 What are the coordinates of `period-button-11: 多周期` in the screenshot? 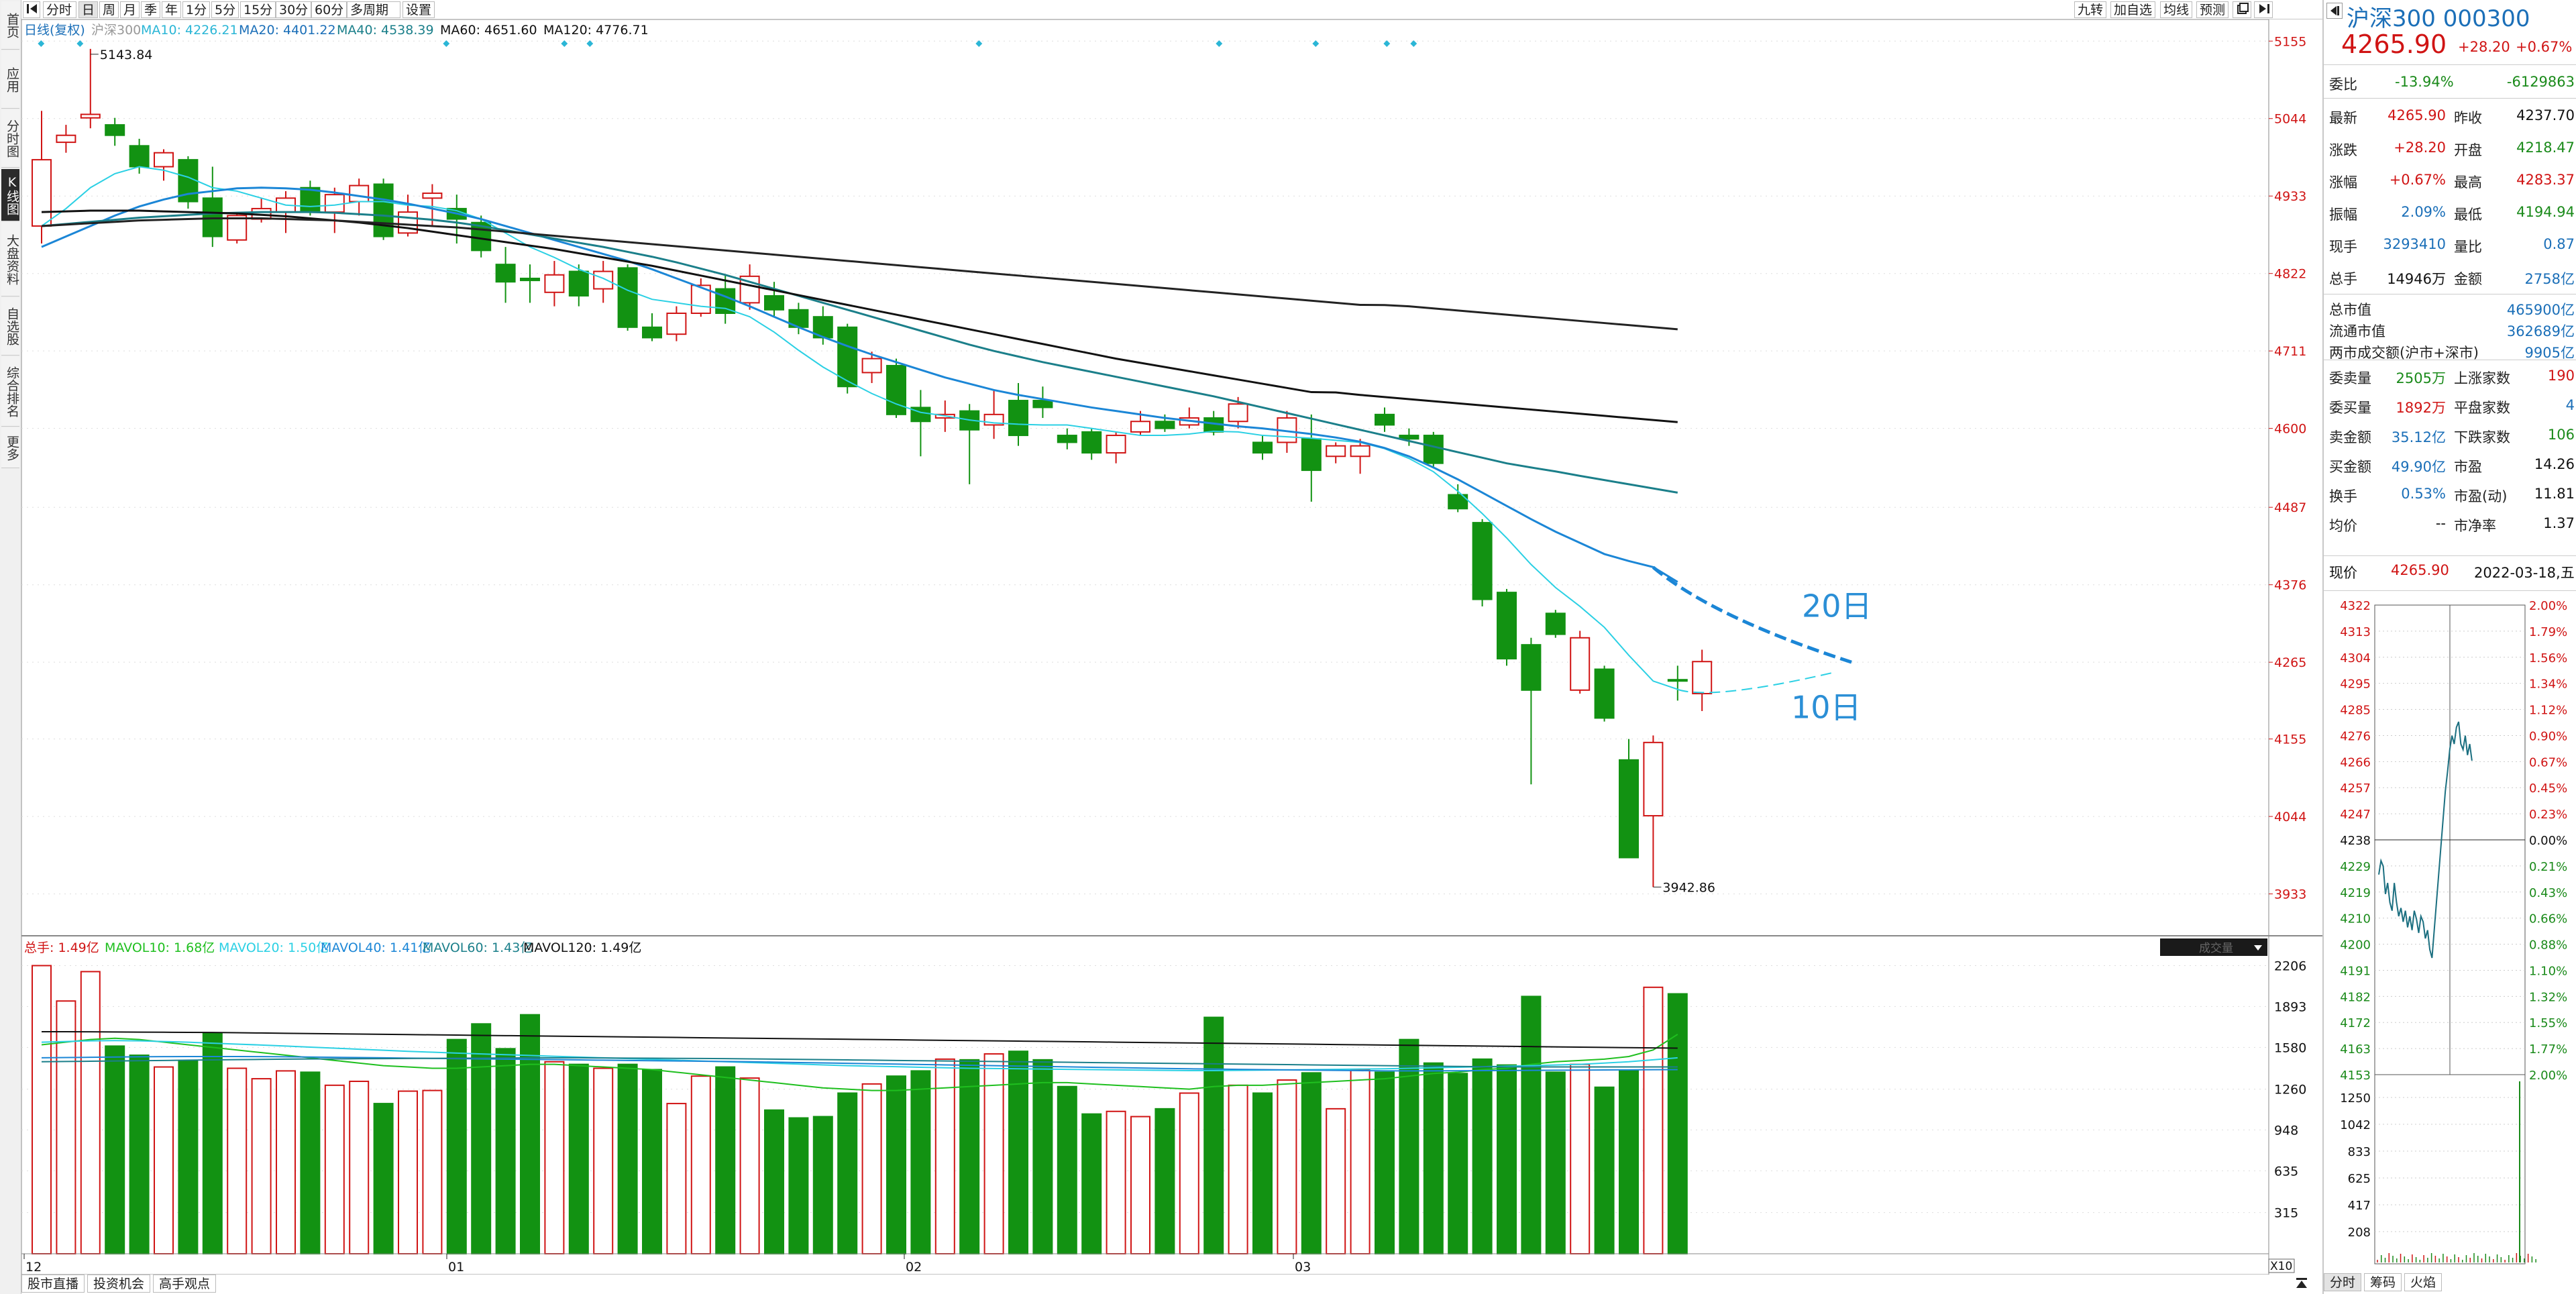 It's located at (373, 9).